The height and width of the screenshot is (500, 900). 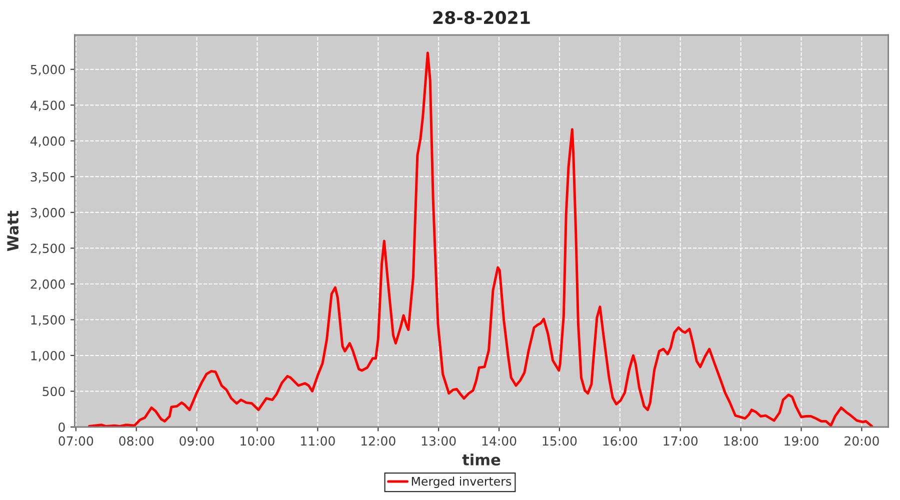 I want to click on y-tick-label: 3,500, so click(x=47, y=177).